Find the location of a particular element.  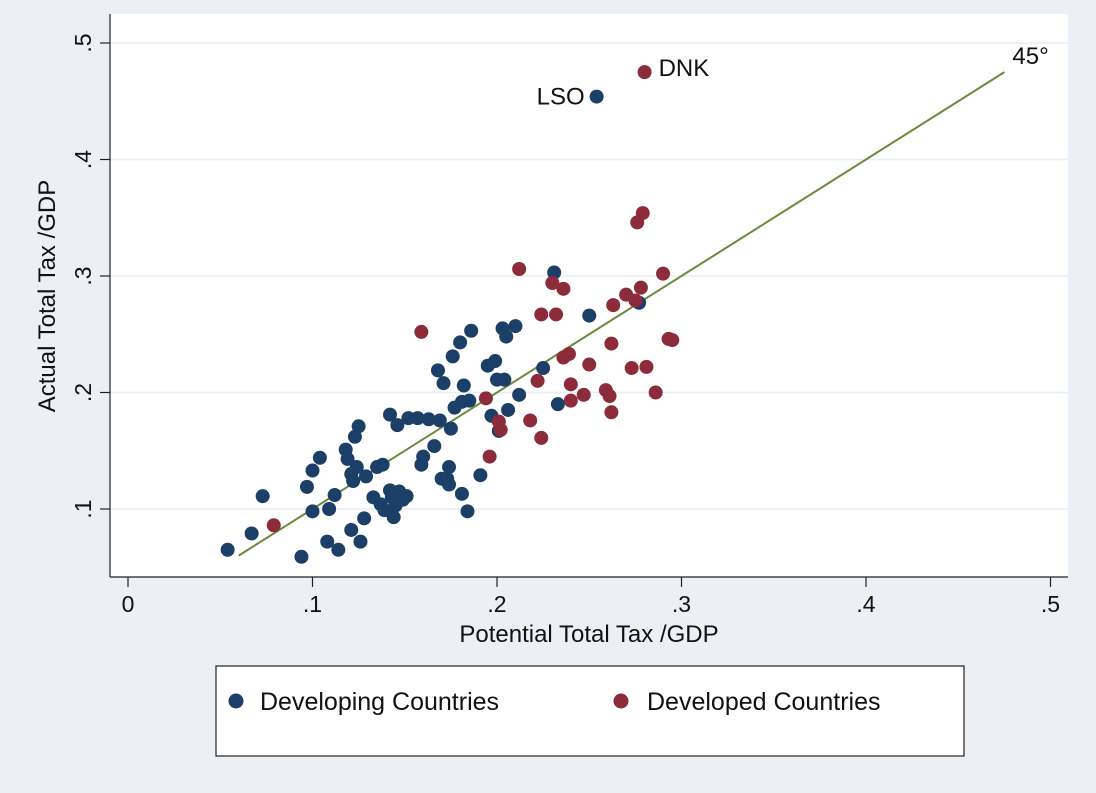

x-tick-label: .5 is located at coordinates (1050, 604).